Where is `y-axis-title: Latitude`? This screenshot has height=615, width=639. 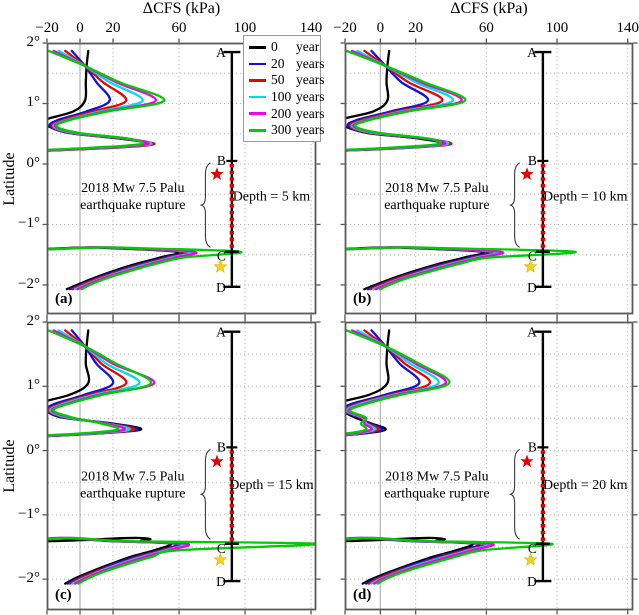
y-axis-title: Latitude is located at coordinates (9, 466).